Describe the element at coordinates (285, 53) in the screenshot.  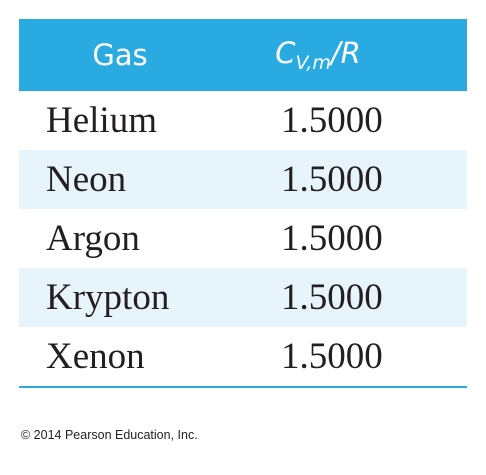
I see `header-cvm-symbol: C` at that location.